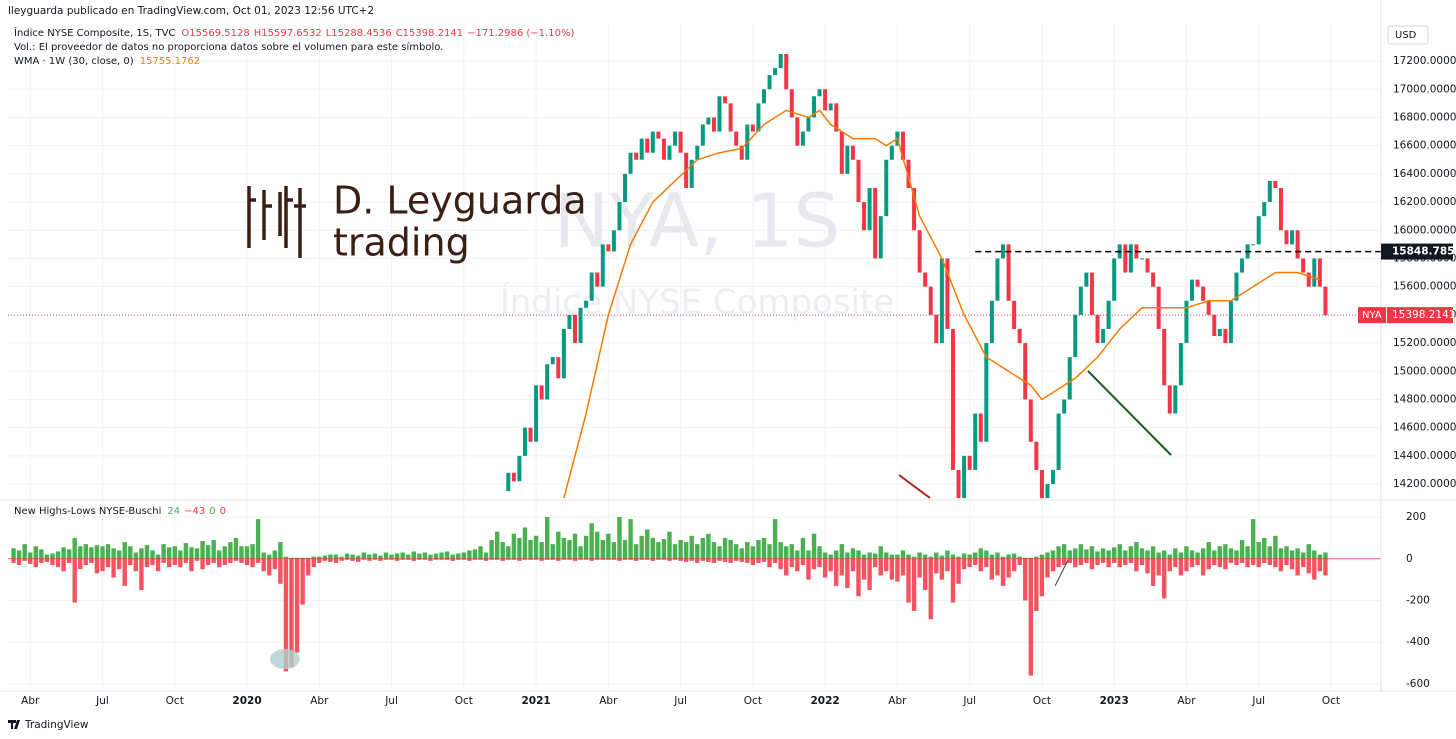 The width and height of the screenshot is (1456, 739). What do you see at coordinates (1424, 146) in the screenshot?
I see `y-tick-label: 16600.0000` at bounding box center [1424, 146].